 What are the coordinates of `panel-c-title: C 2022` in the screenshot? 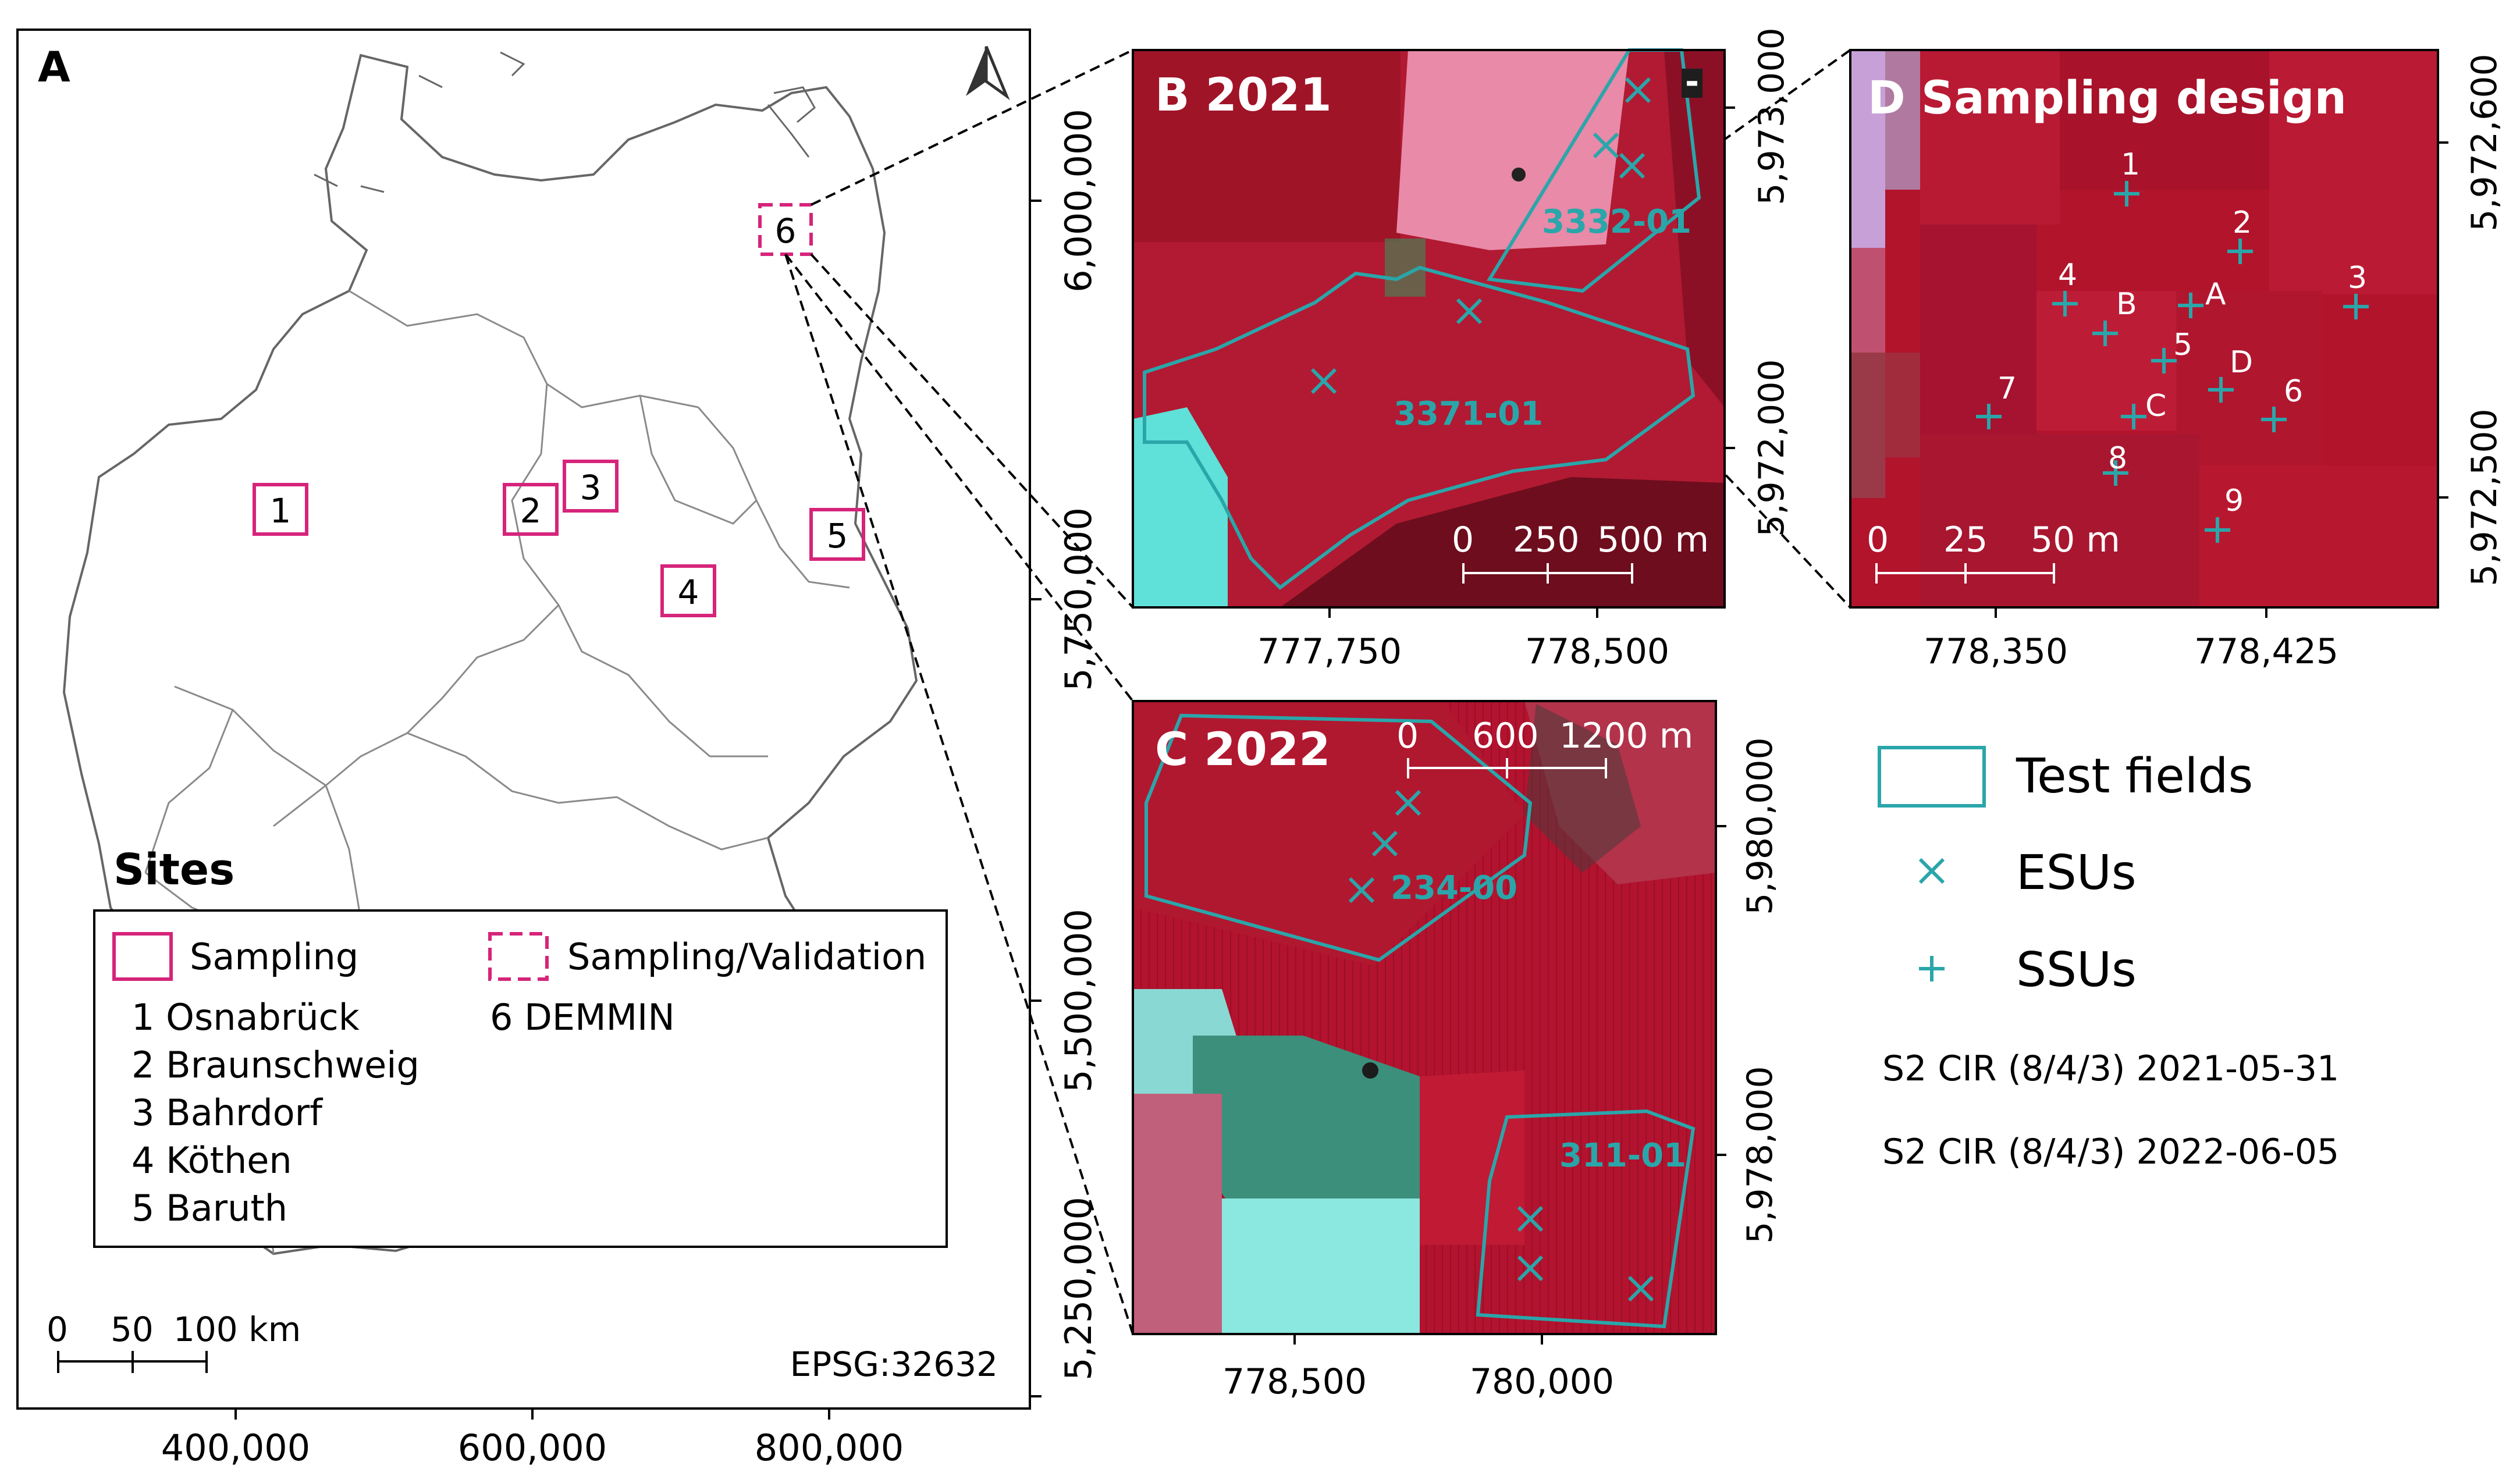 It's located at (1243, 750).